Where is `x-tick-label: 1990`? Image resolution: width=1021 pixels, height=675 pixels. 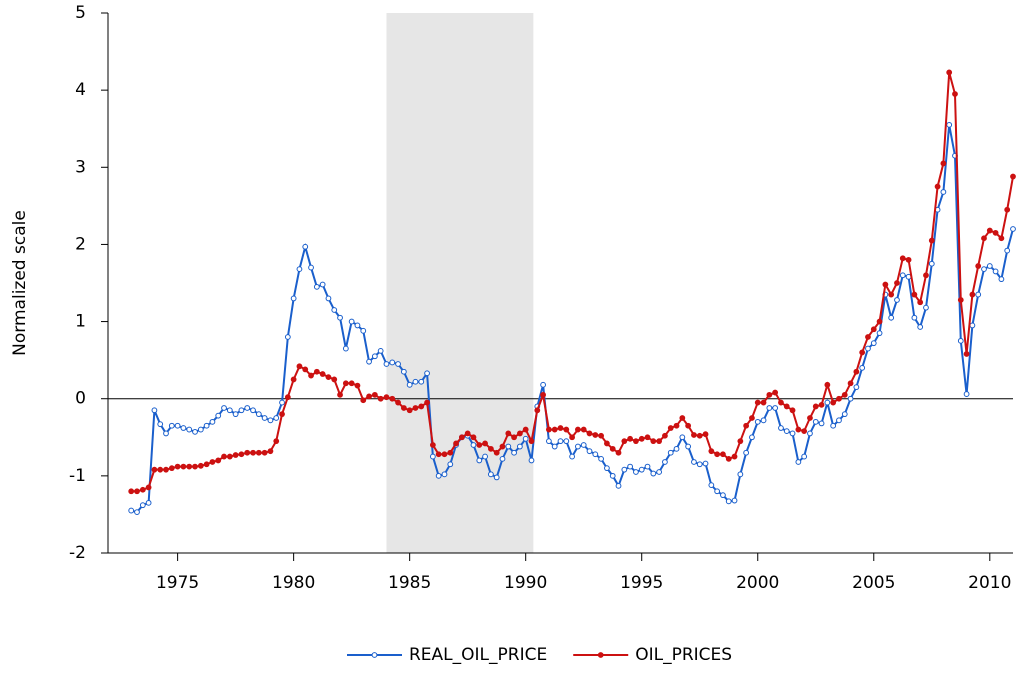
x-tick-label: 1990 is located at coordinates (525, 583).